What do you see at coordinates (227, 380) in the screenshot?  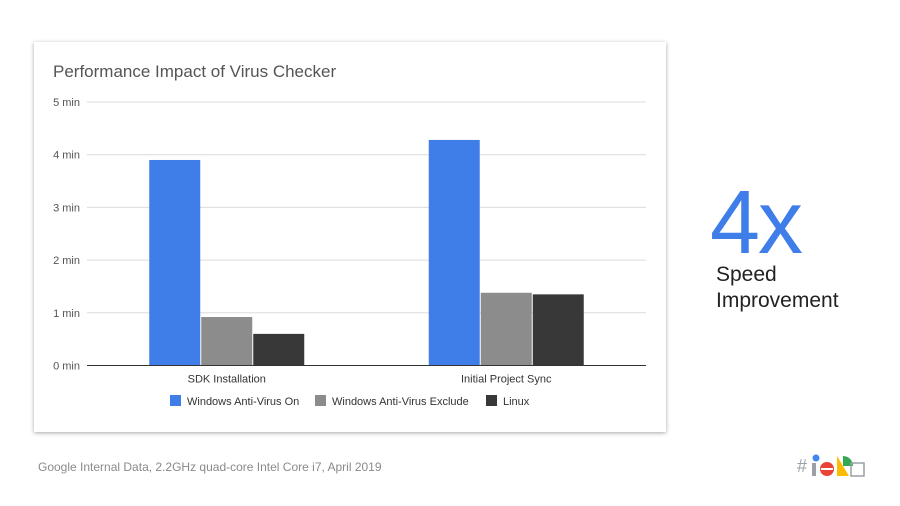 I see `x-category-label: SDK Installation` at bounding box center [227, 380].